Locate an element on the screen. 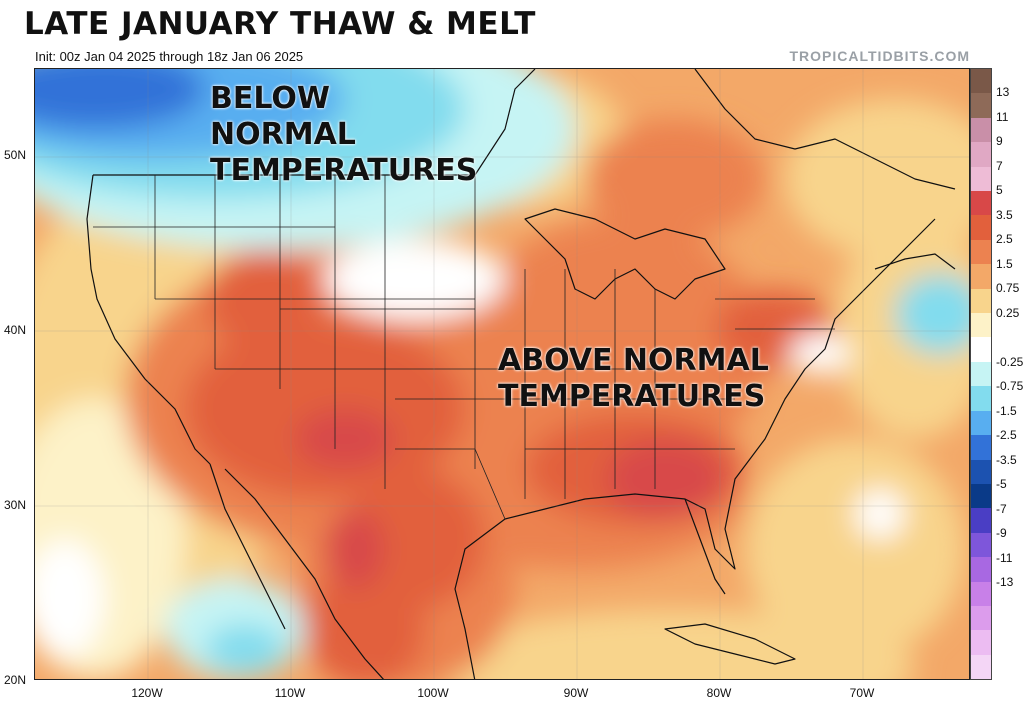 The height and width of the screenshot is (716, 1030). colorbar-tick-label: 0.75 is located at coordinates (1008, 288).